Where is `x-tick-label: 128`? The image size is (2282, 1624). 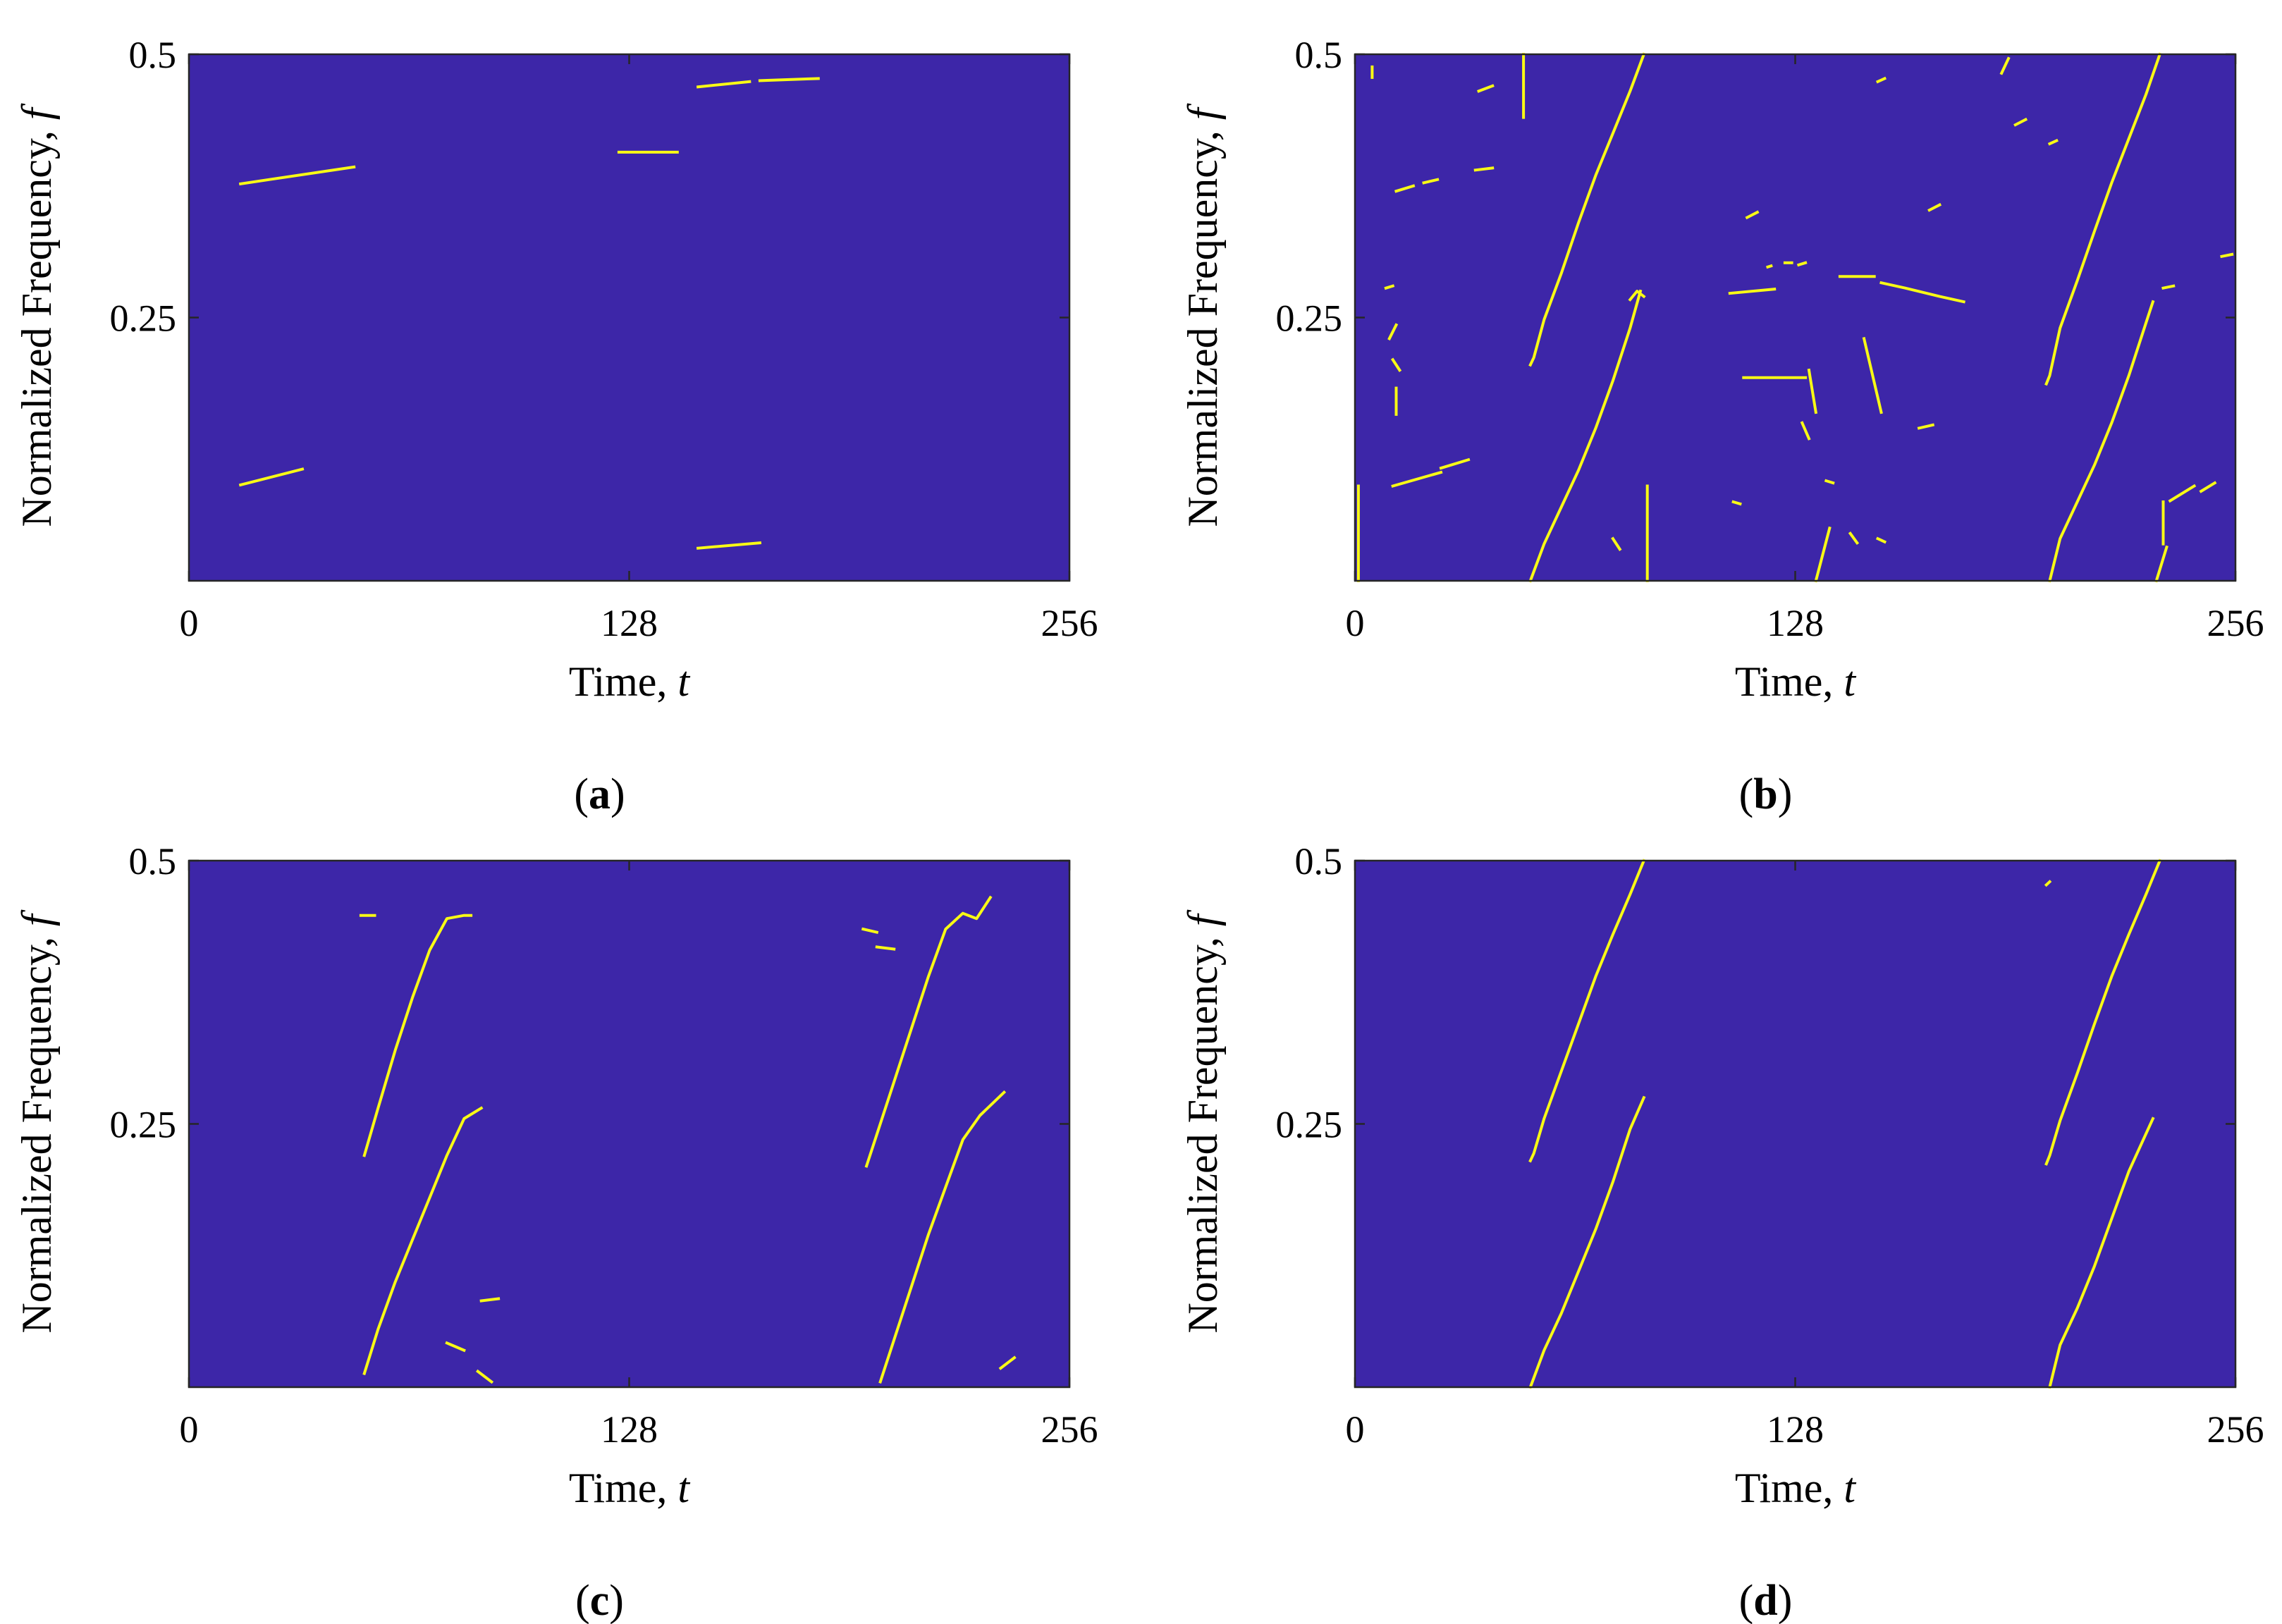 x-tick-label: 128 is located at coordinates (1795, 623).